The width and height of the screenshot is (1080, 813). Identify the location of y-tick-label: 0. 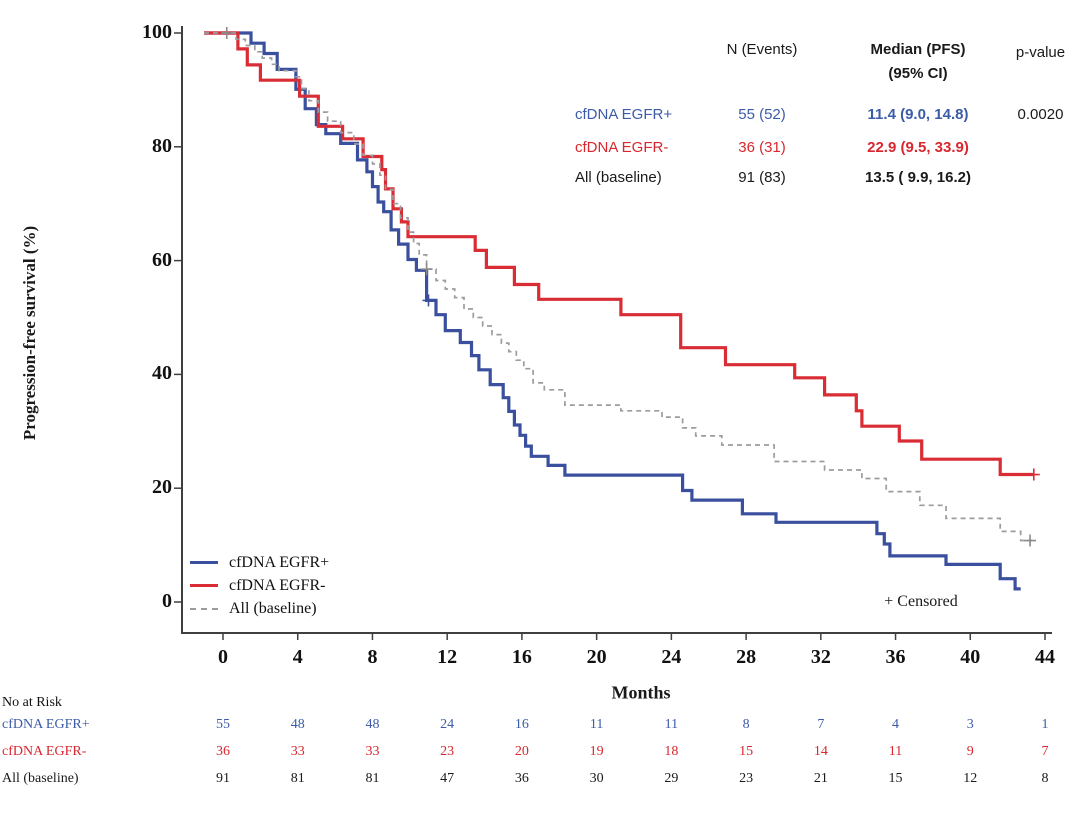
(167, 601).